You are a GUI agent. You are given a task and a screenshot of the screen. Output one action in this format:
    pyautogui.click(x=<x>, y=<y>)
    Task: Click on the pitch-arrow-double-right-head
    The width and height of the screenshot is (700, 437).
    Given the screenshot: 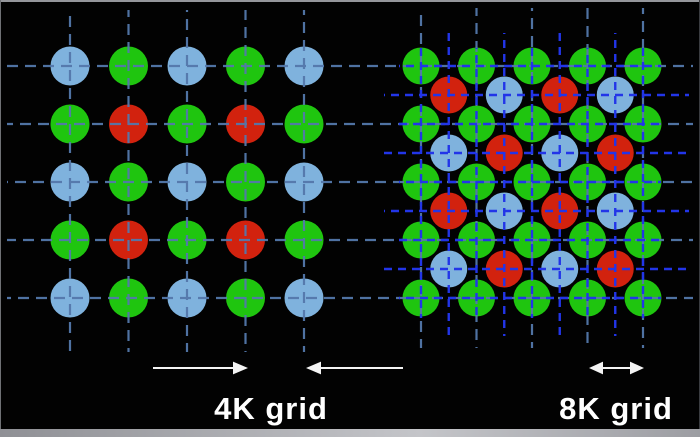 What is the action you would take?
    pyautogui.click(x=637, y=368)
    